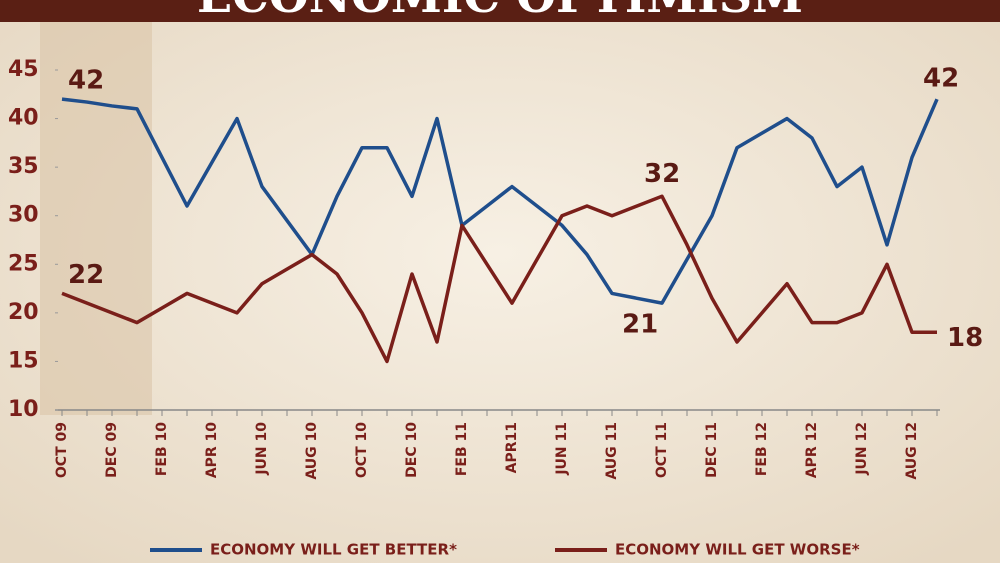 The width and height of the screenshot is (1000, 563). Describe the element at coordinates (737, 550) in the screenshot. I see `legend-label: ECONOMY WILL GET WORSE*` at that location.